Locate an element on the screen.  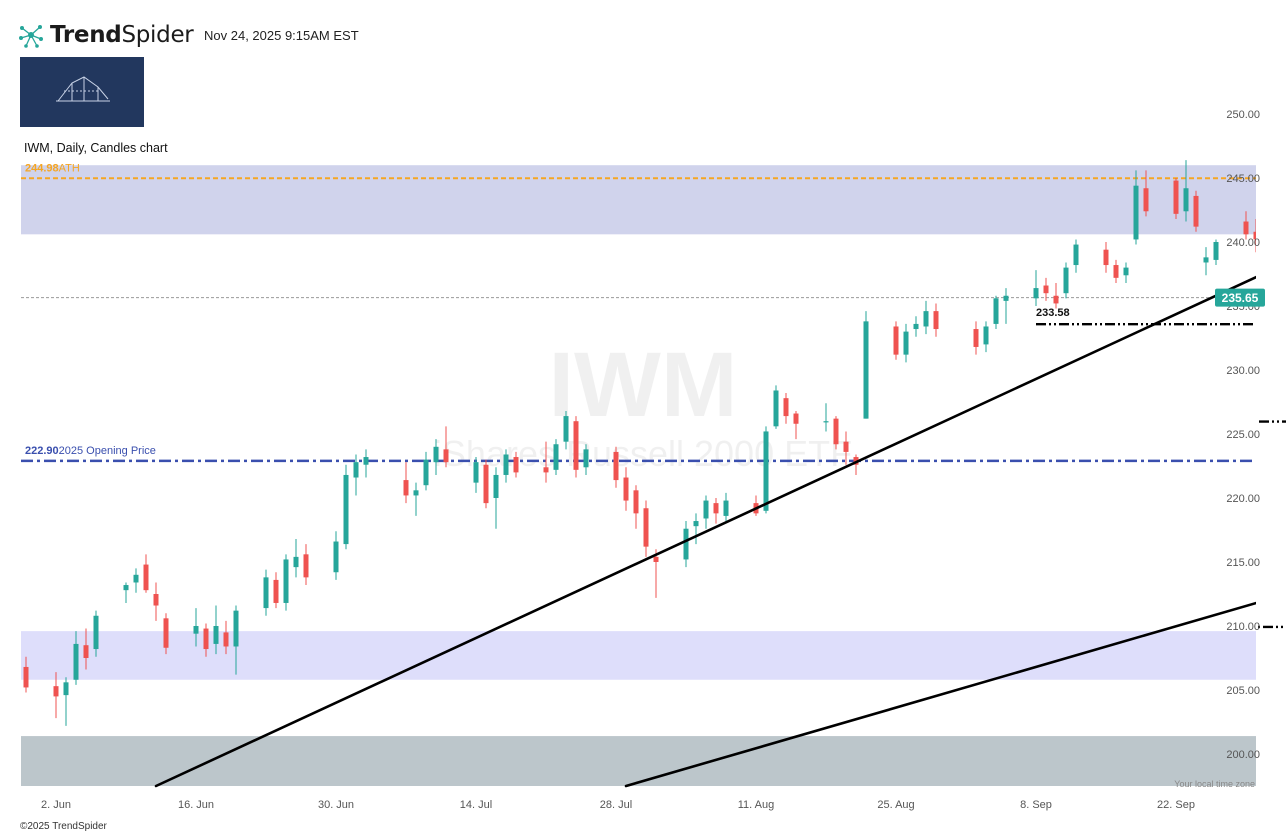
watermark-name: iShares Russell 2000 ETF is located at coordinates (643, 453).